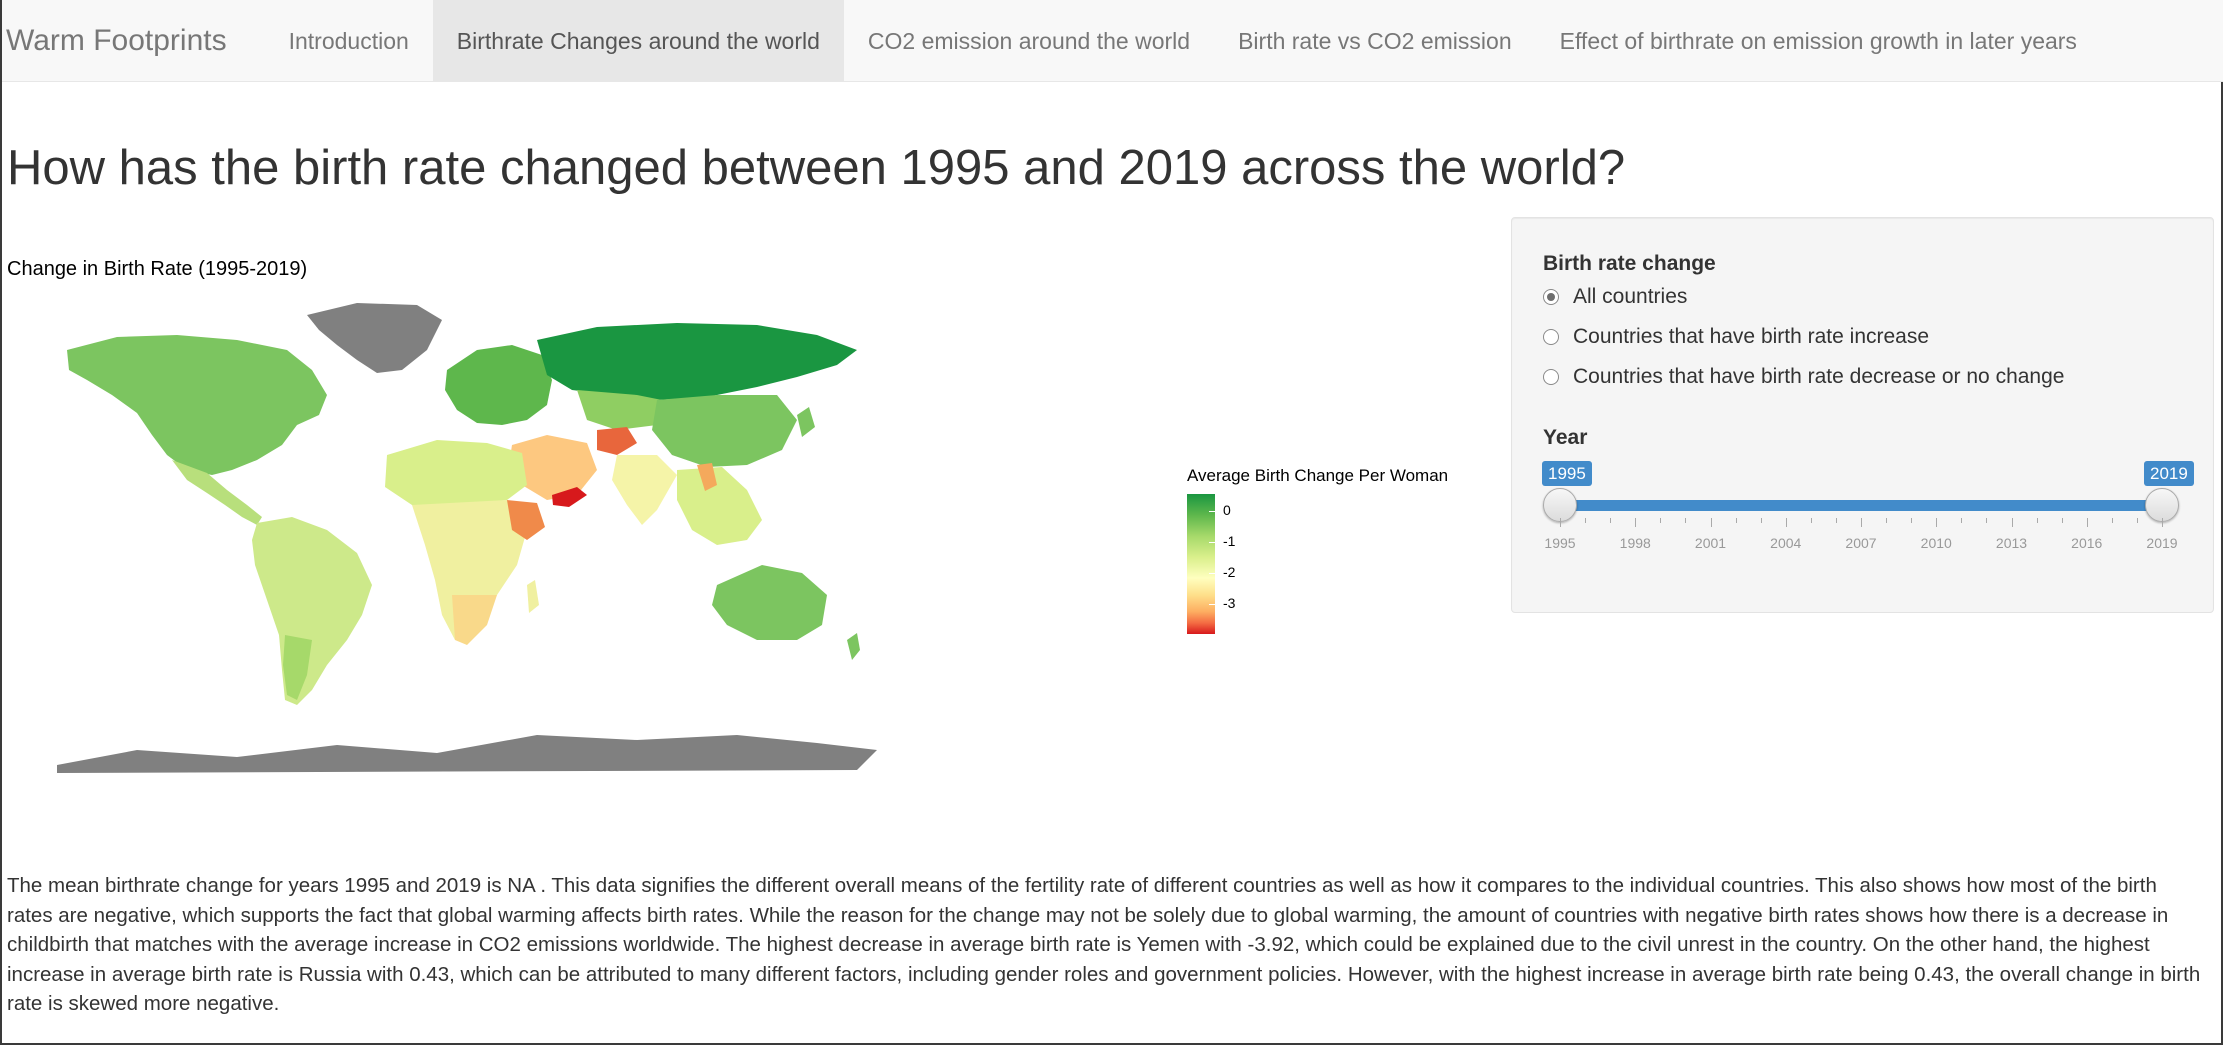 Image resolution: width=2223 pixels, height=1045 pixels. What do you see at coordinates (1565, 437) in the screenshot?
I see `year-label: Year` at bounding box center [1565, 437].